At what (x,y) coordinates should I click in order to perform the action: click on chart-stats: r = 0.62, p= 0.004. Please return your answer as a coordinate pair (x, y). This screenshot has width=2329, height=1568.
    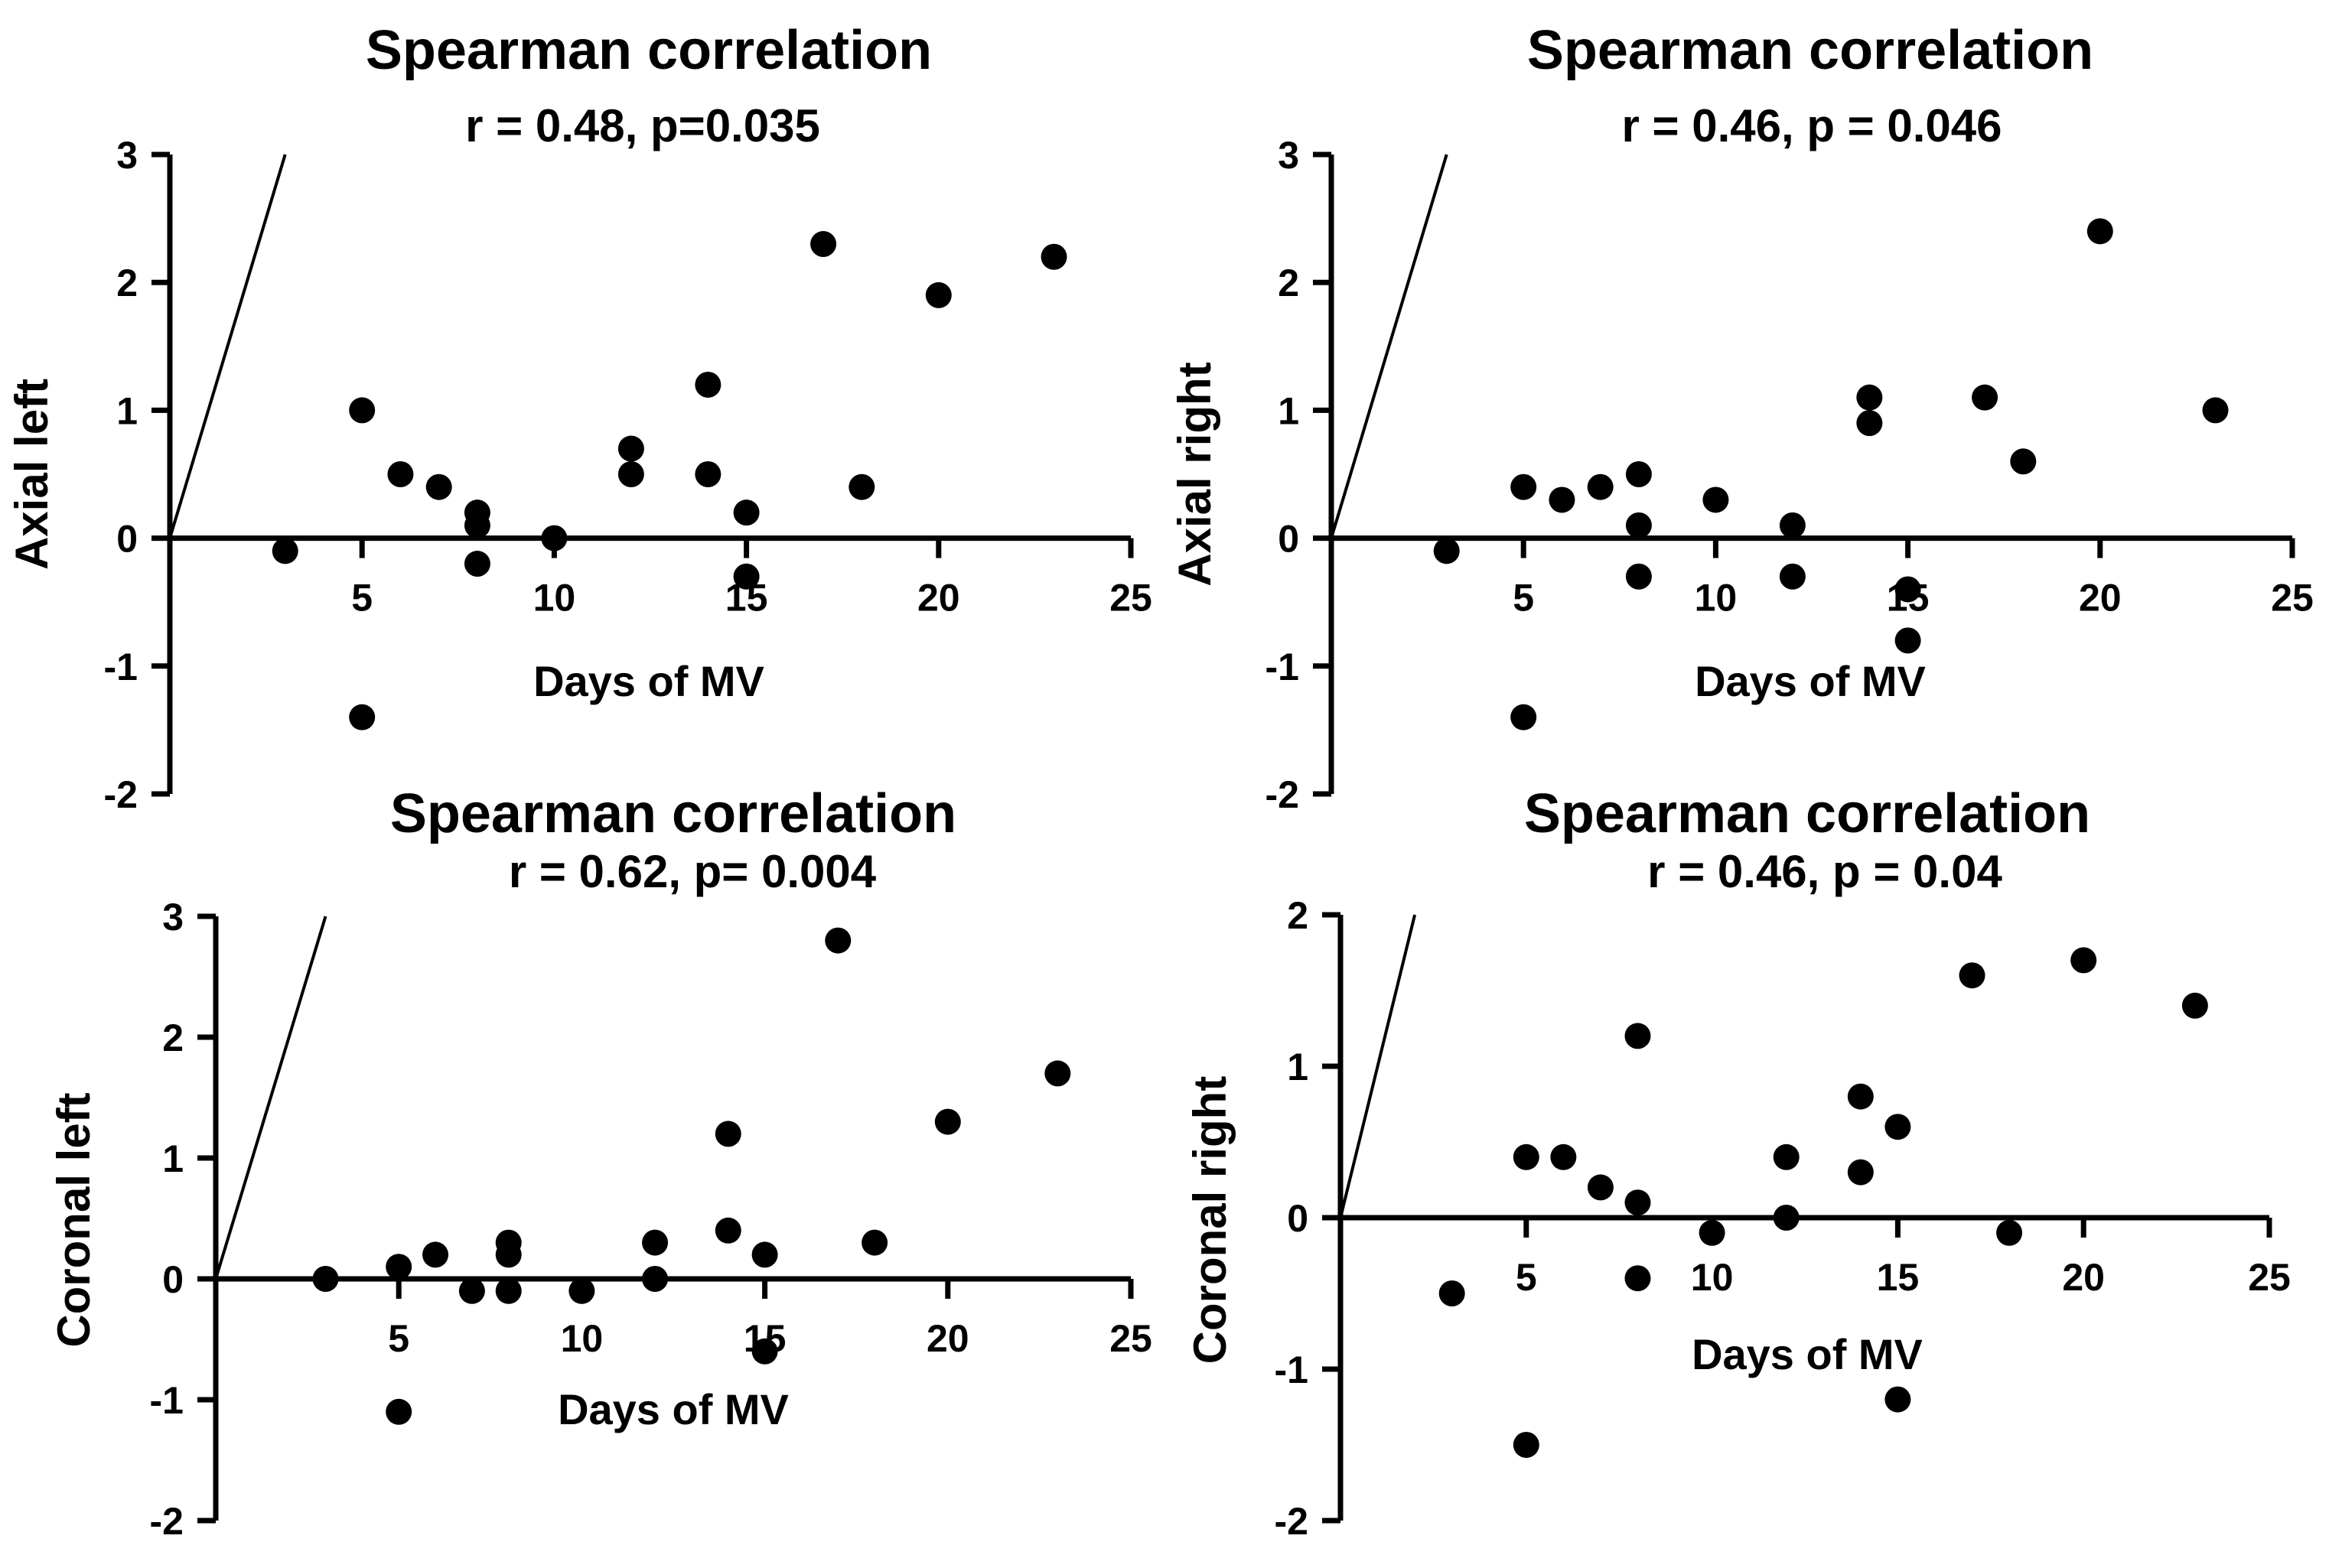
    Looking at the image, I should click on (693, 872).